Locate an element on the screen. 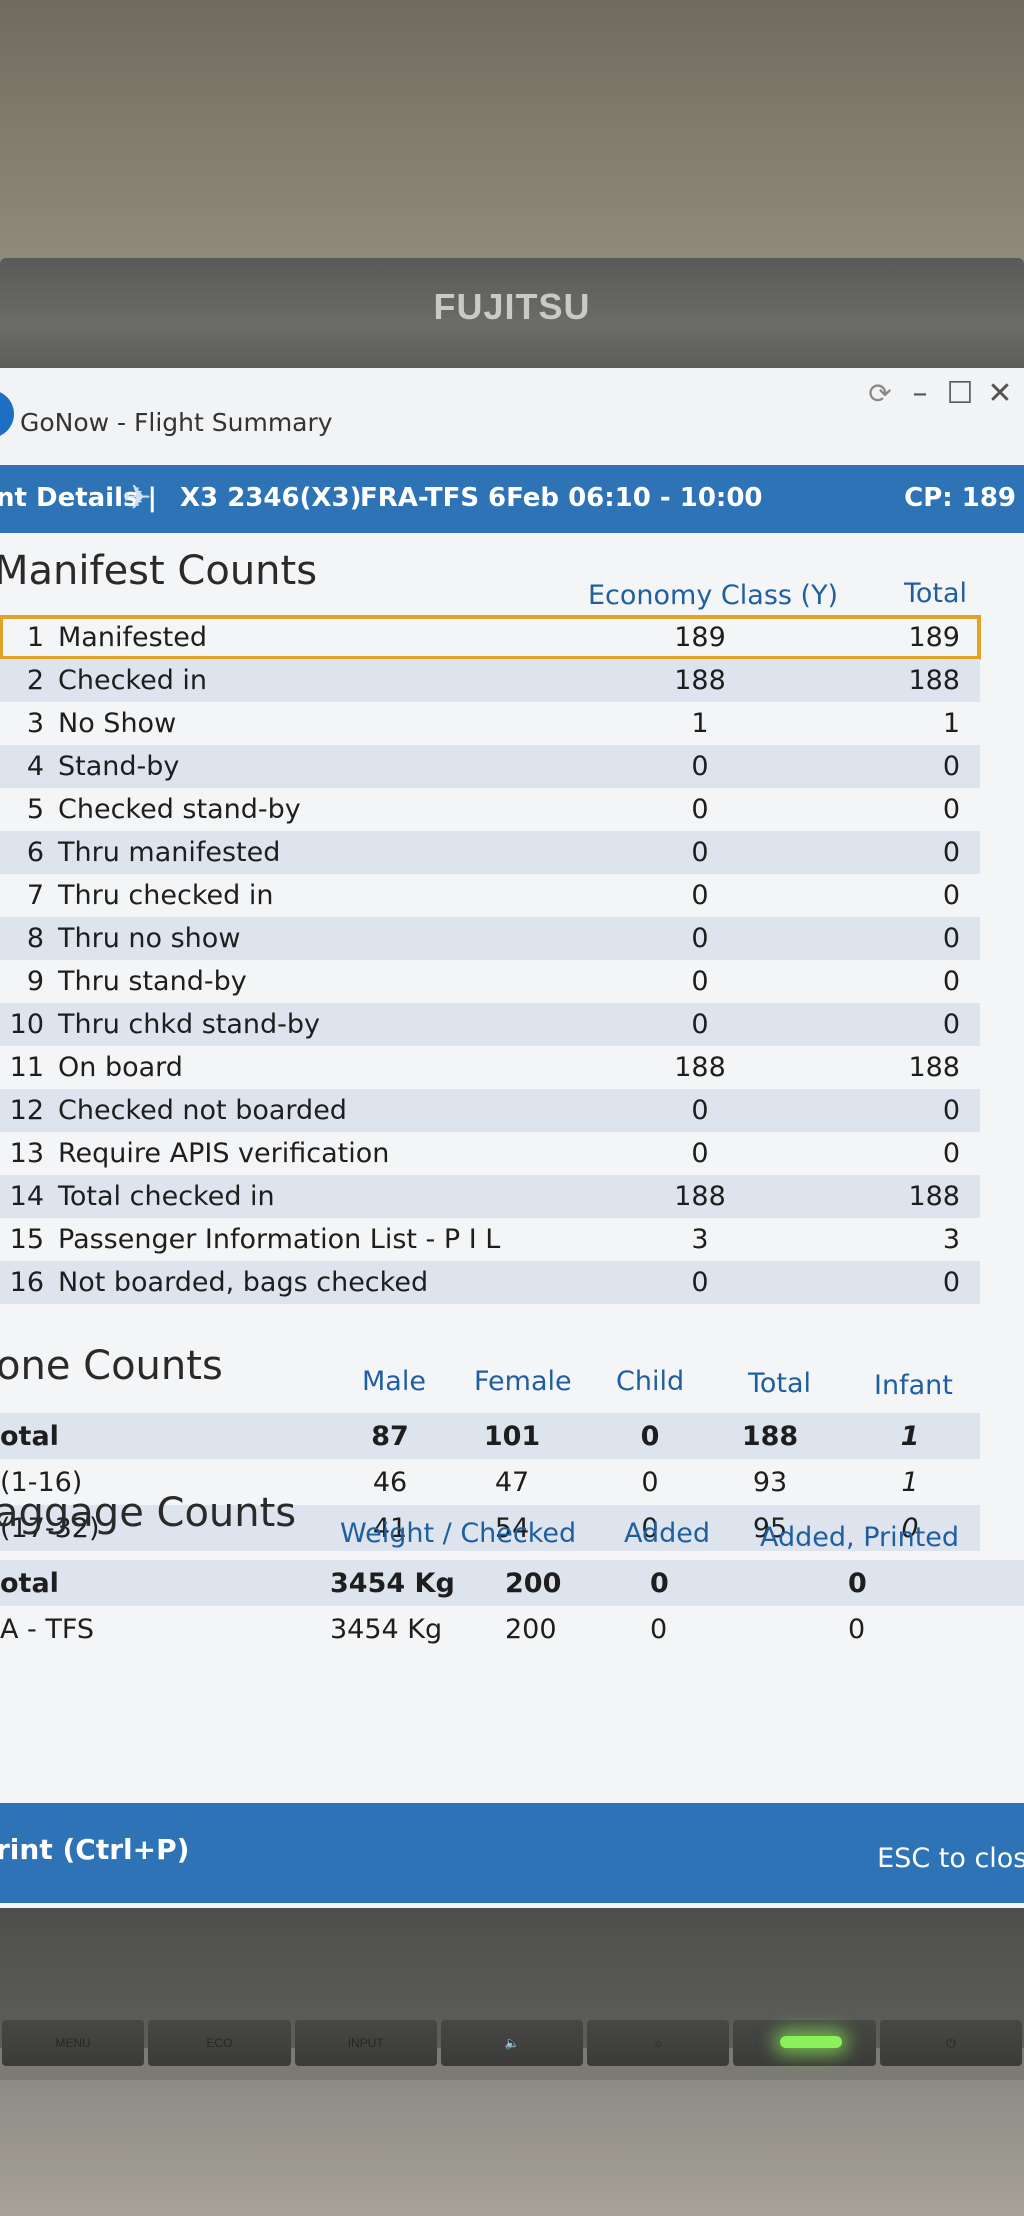 The width and height of the screenshot is (1024, 2216). economy-count: 1 is located at coordinates (700, 723).